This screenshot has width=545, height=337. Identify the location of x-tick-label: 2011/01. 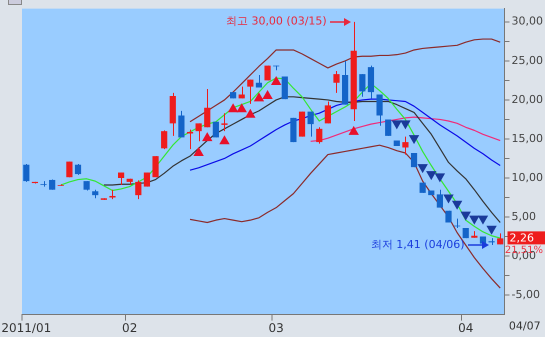
(26, 327).